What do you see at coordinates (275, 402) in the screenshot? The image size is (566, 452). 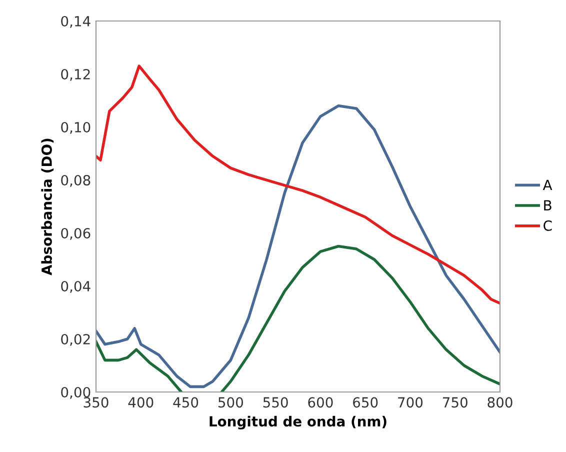 I see `x-tick-label: 550` at bounding box center [275, 402].